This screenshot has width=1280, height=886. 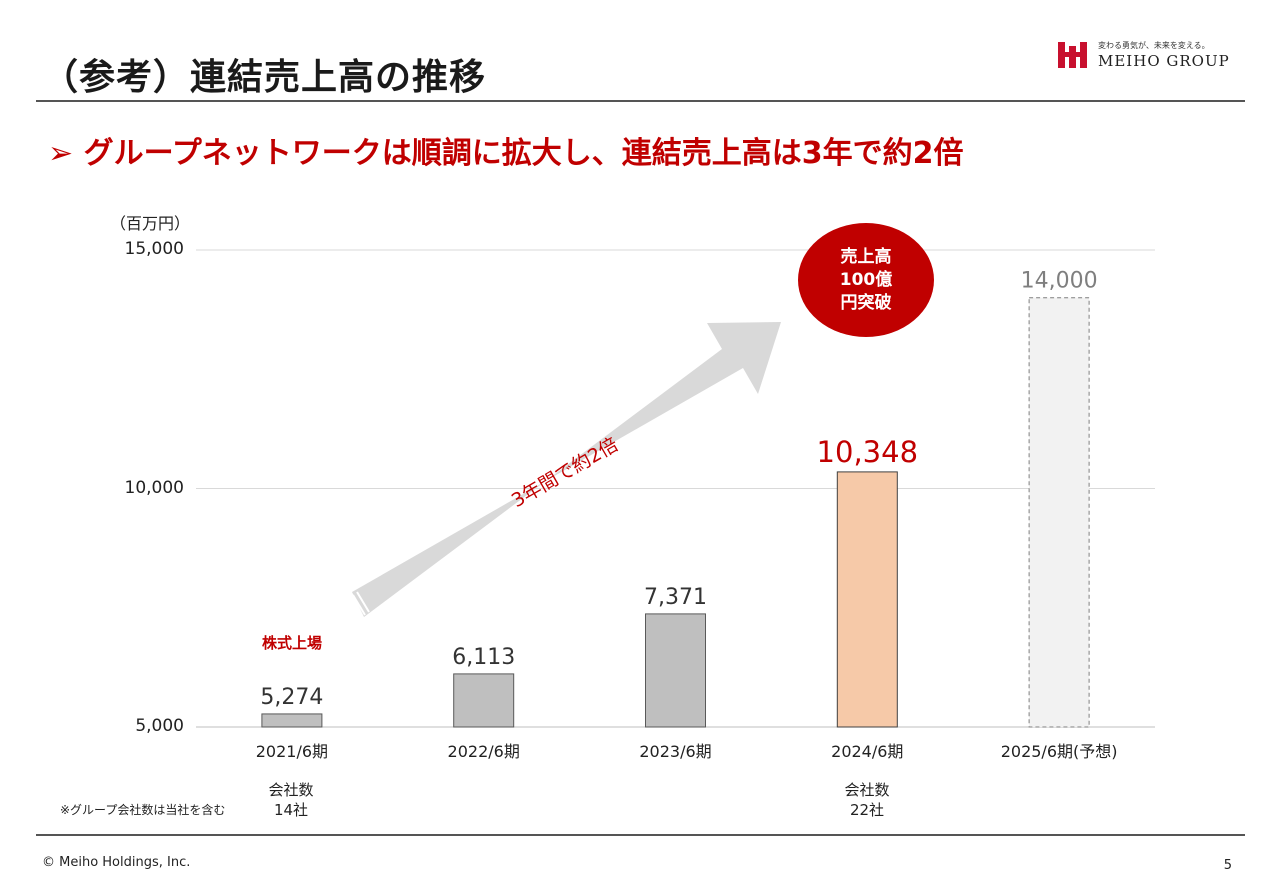 I want to click on y-tick-label: 10,000, so click(x=154, y=487).